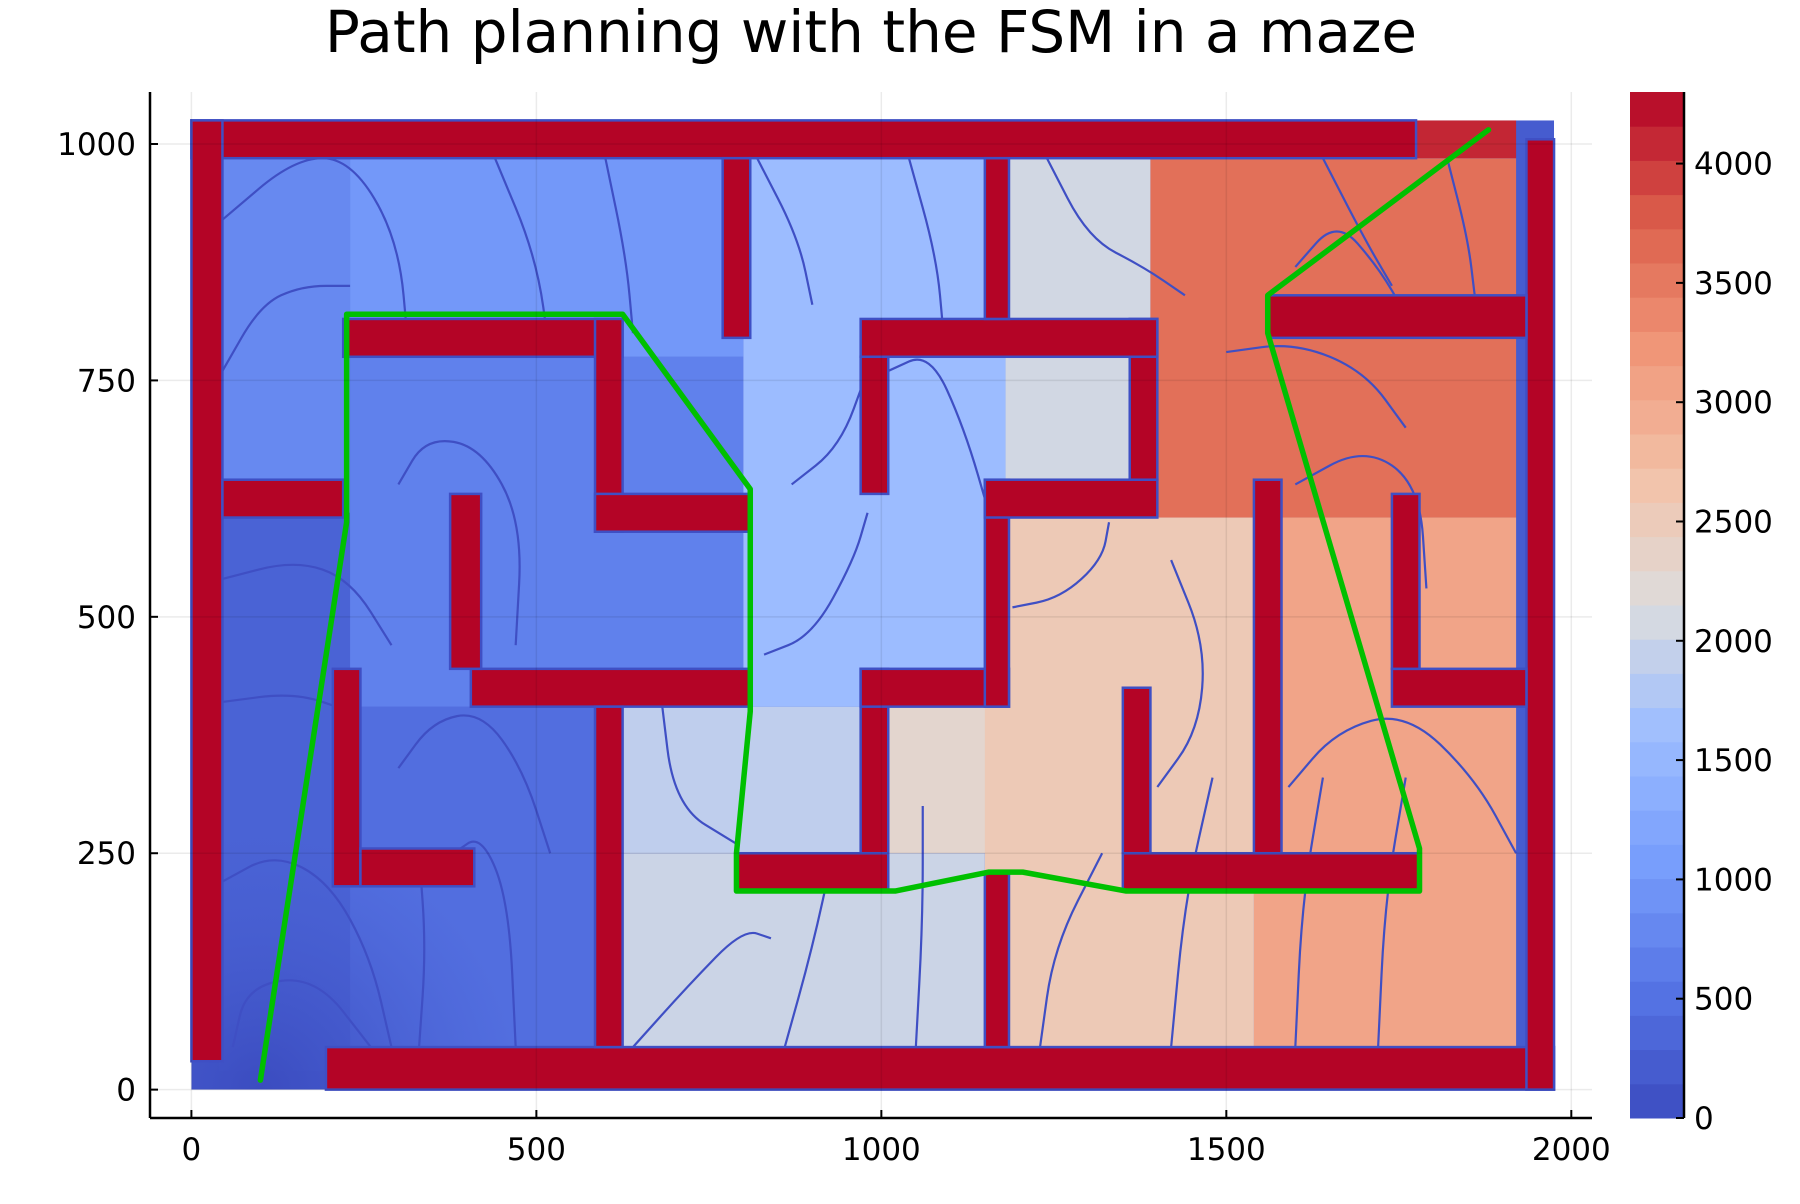  What do you see at coordinates (126, 1091) in the screenshot?
I see `y-tick-label: 0` at bounding box center [126, 1091].